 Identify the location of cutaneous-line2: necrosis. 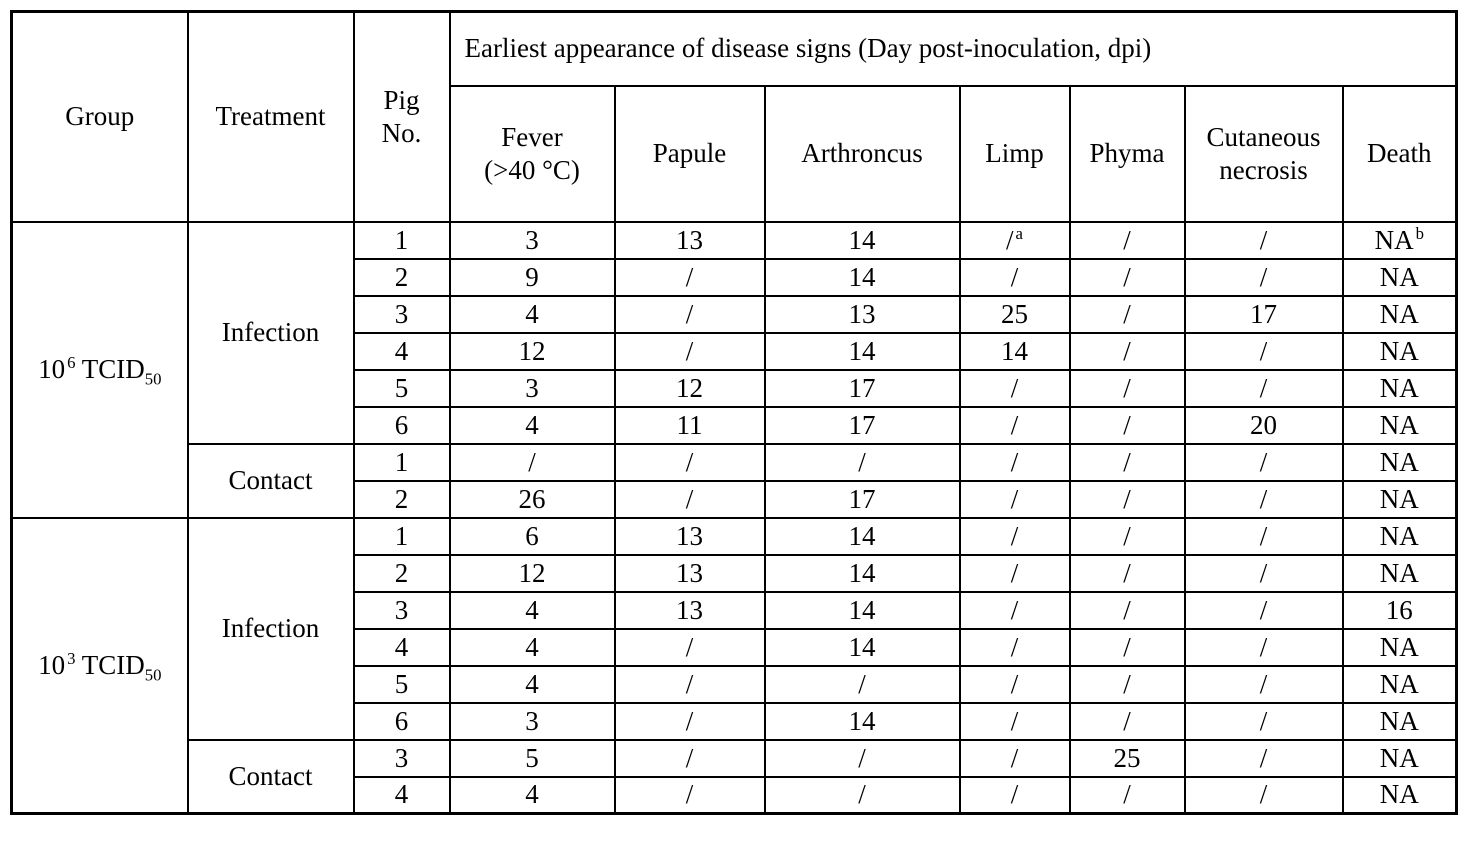
(1263, 169).